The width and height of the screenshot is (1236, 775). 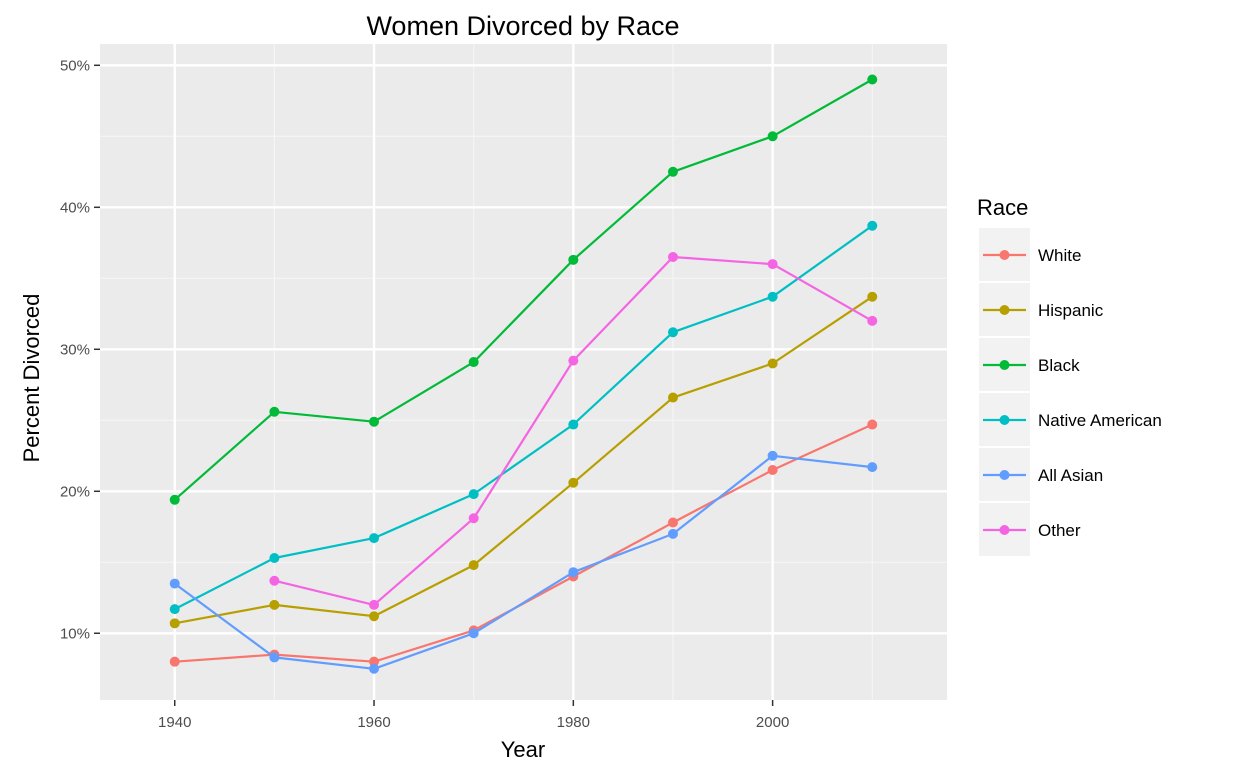 I want to click on x-axis: 1940 1960 1980 2000, so click(x=473, y=715).